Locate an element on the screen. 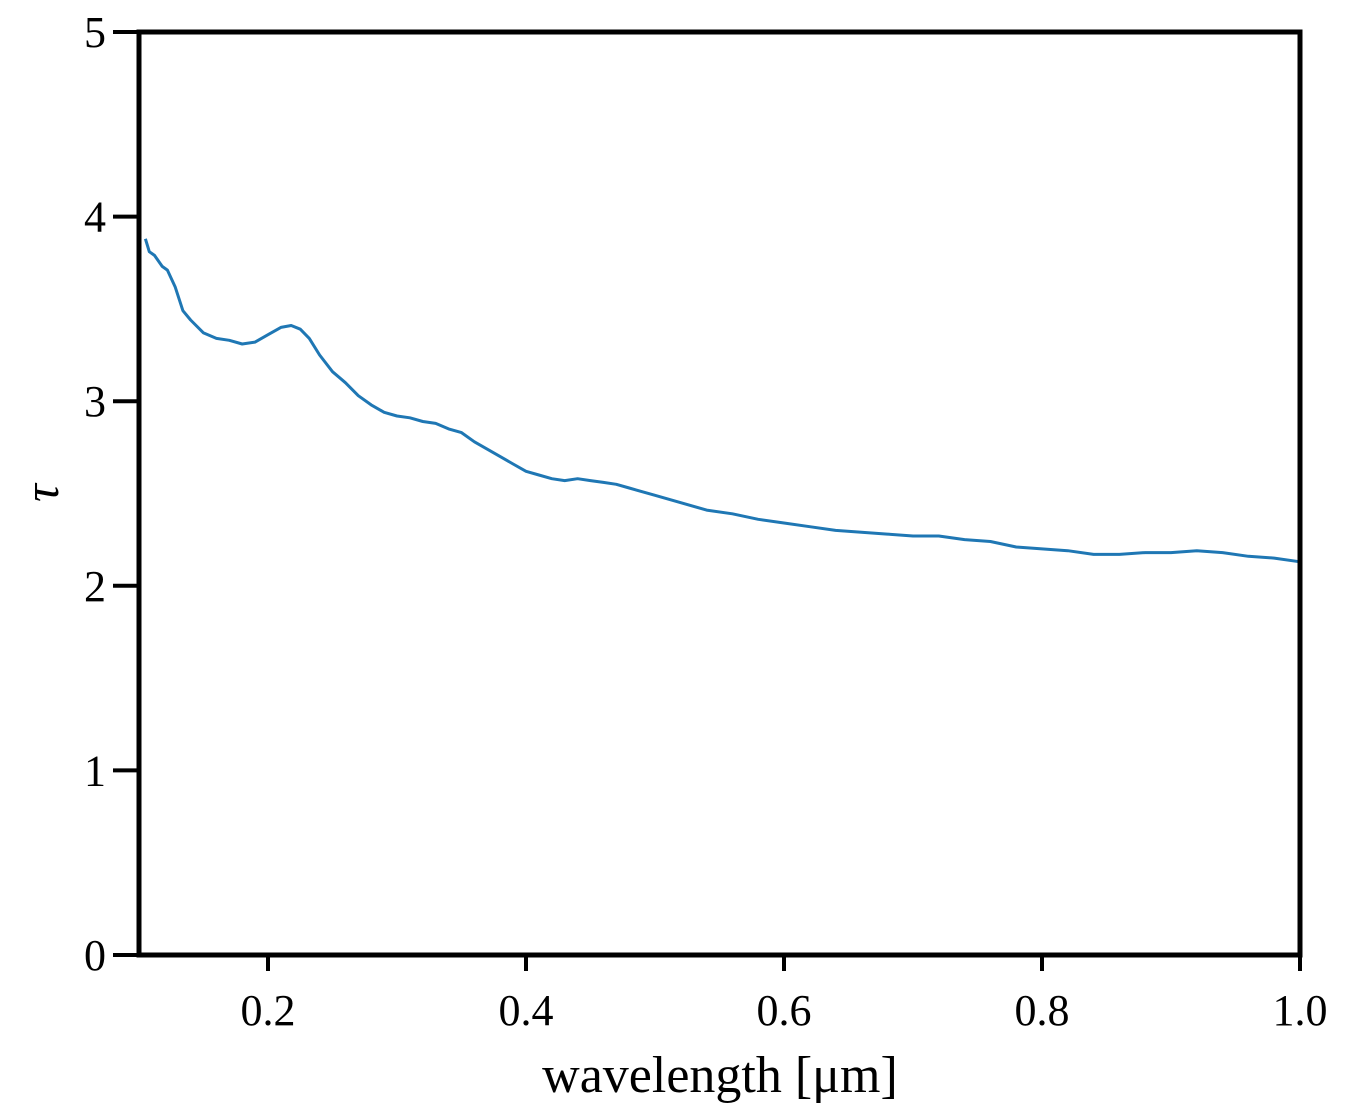 The width and height of the screenshot is (1348, 1120). y-tick-label: 2 is located at coordinates (95, 586).